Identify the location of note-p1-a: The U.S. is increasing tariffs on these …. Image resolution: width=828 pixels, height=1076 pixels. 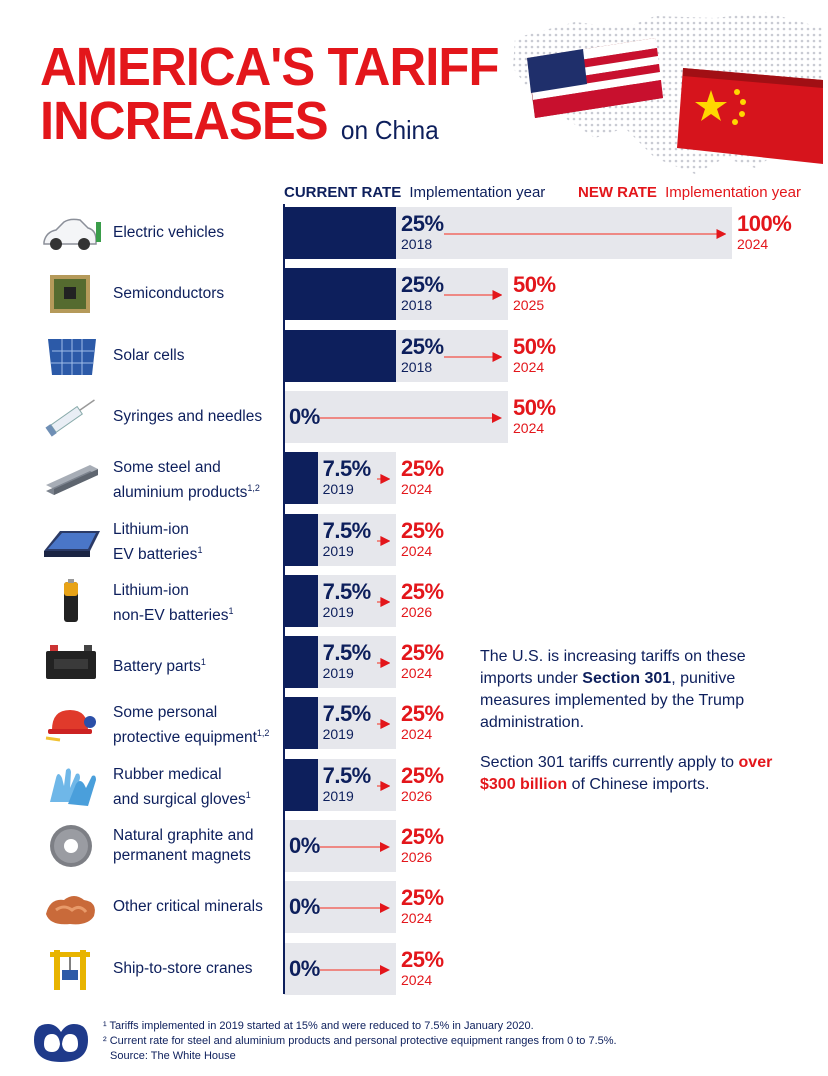
(613, 667).